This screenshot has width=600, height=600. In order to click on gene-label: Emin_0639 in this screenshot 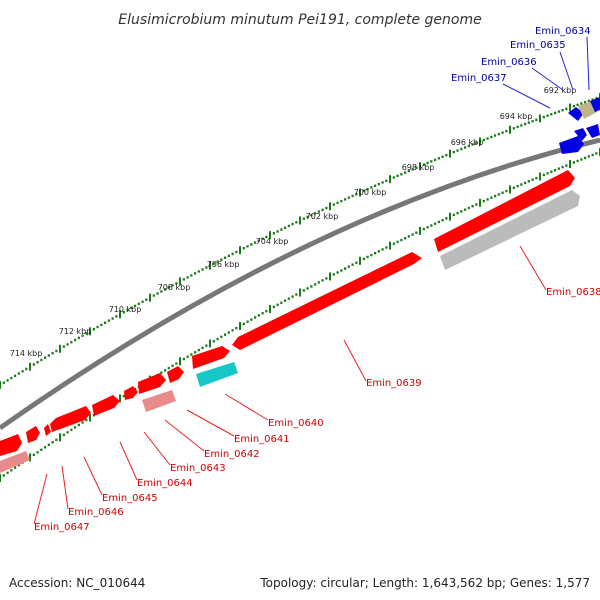, I will do `click(394, 383)`.